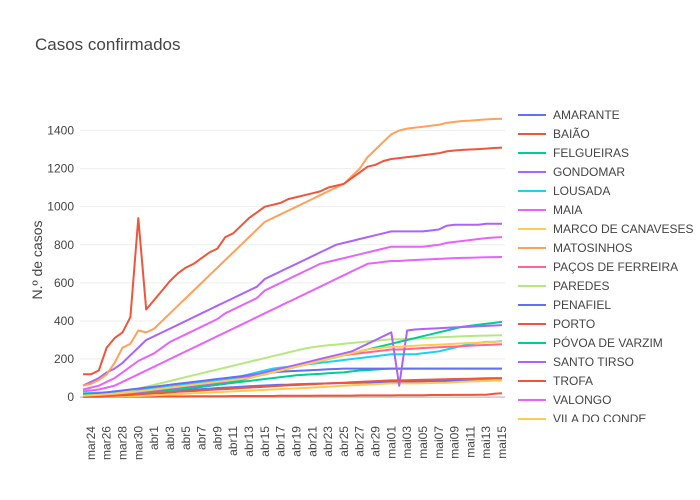 The height and width of the screenshot is (500, 700). Describe the element at coordinates (217, 438) in the screenshot. I see `x-tick-label: abr9` at that location.